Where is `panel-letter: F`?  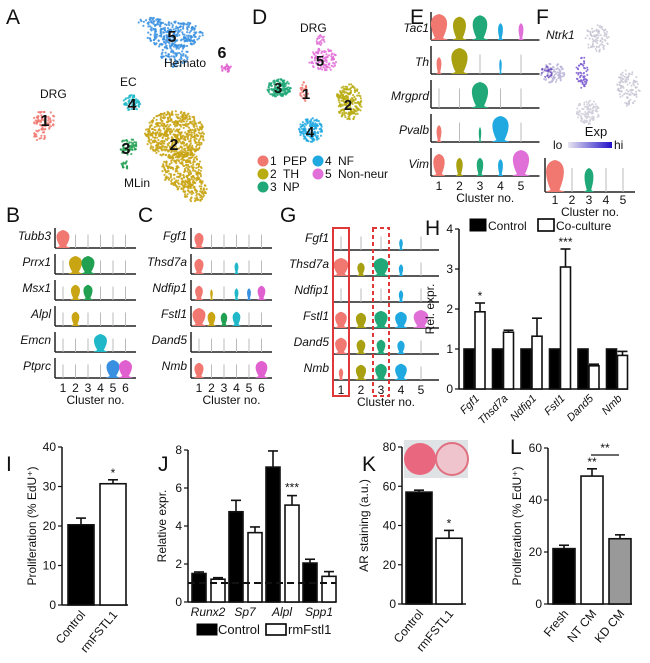 panel-letter: F is located at coordinates (542, 17).